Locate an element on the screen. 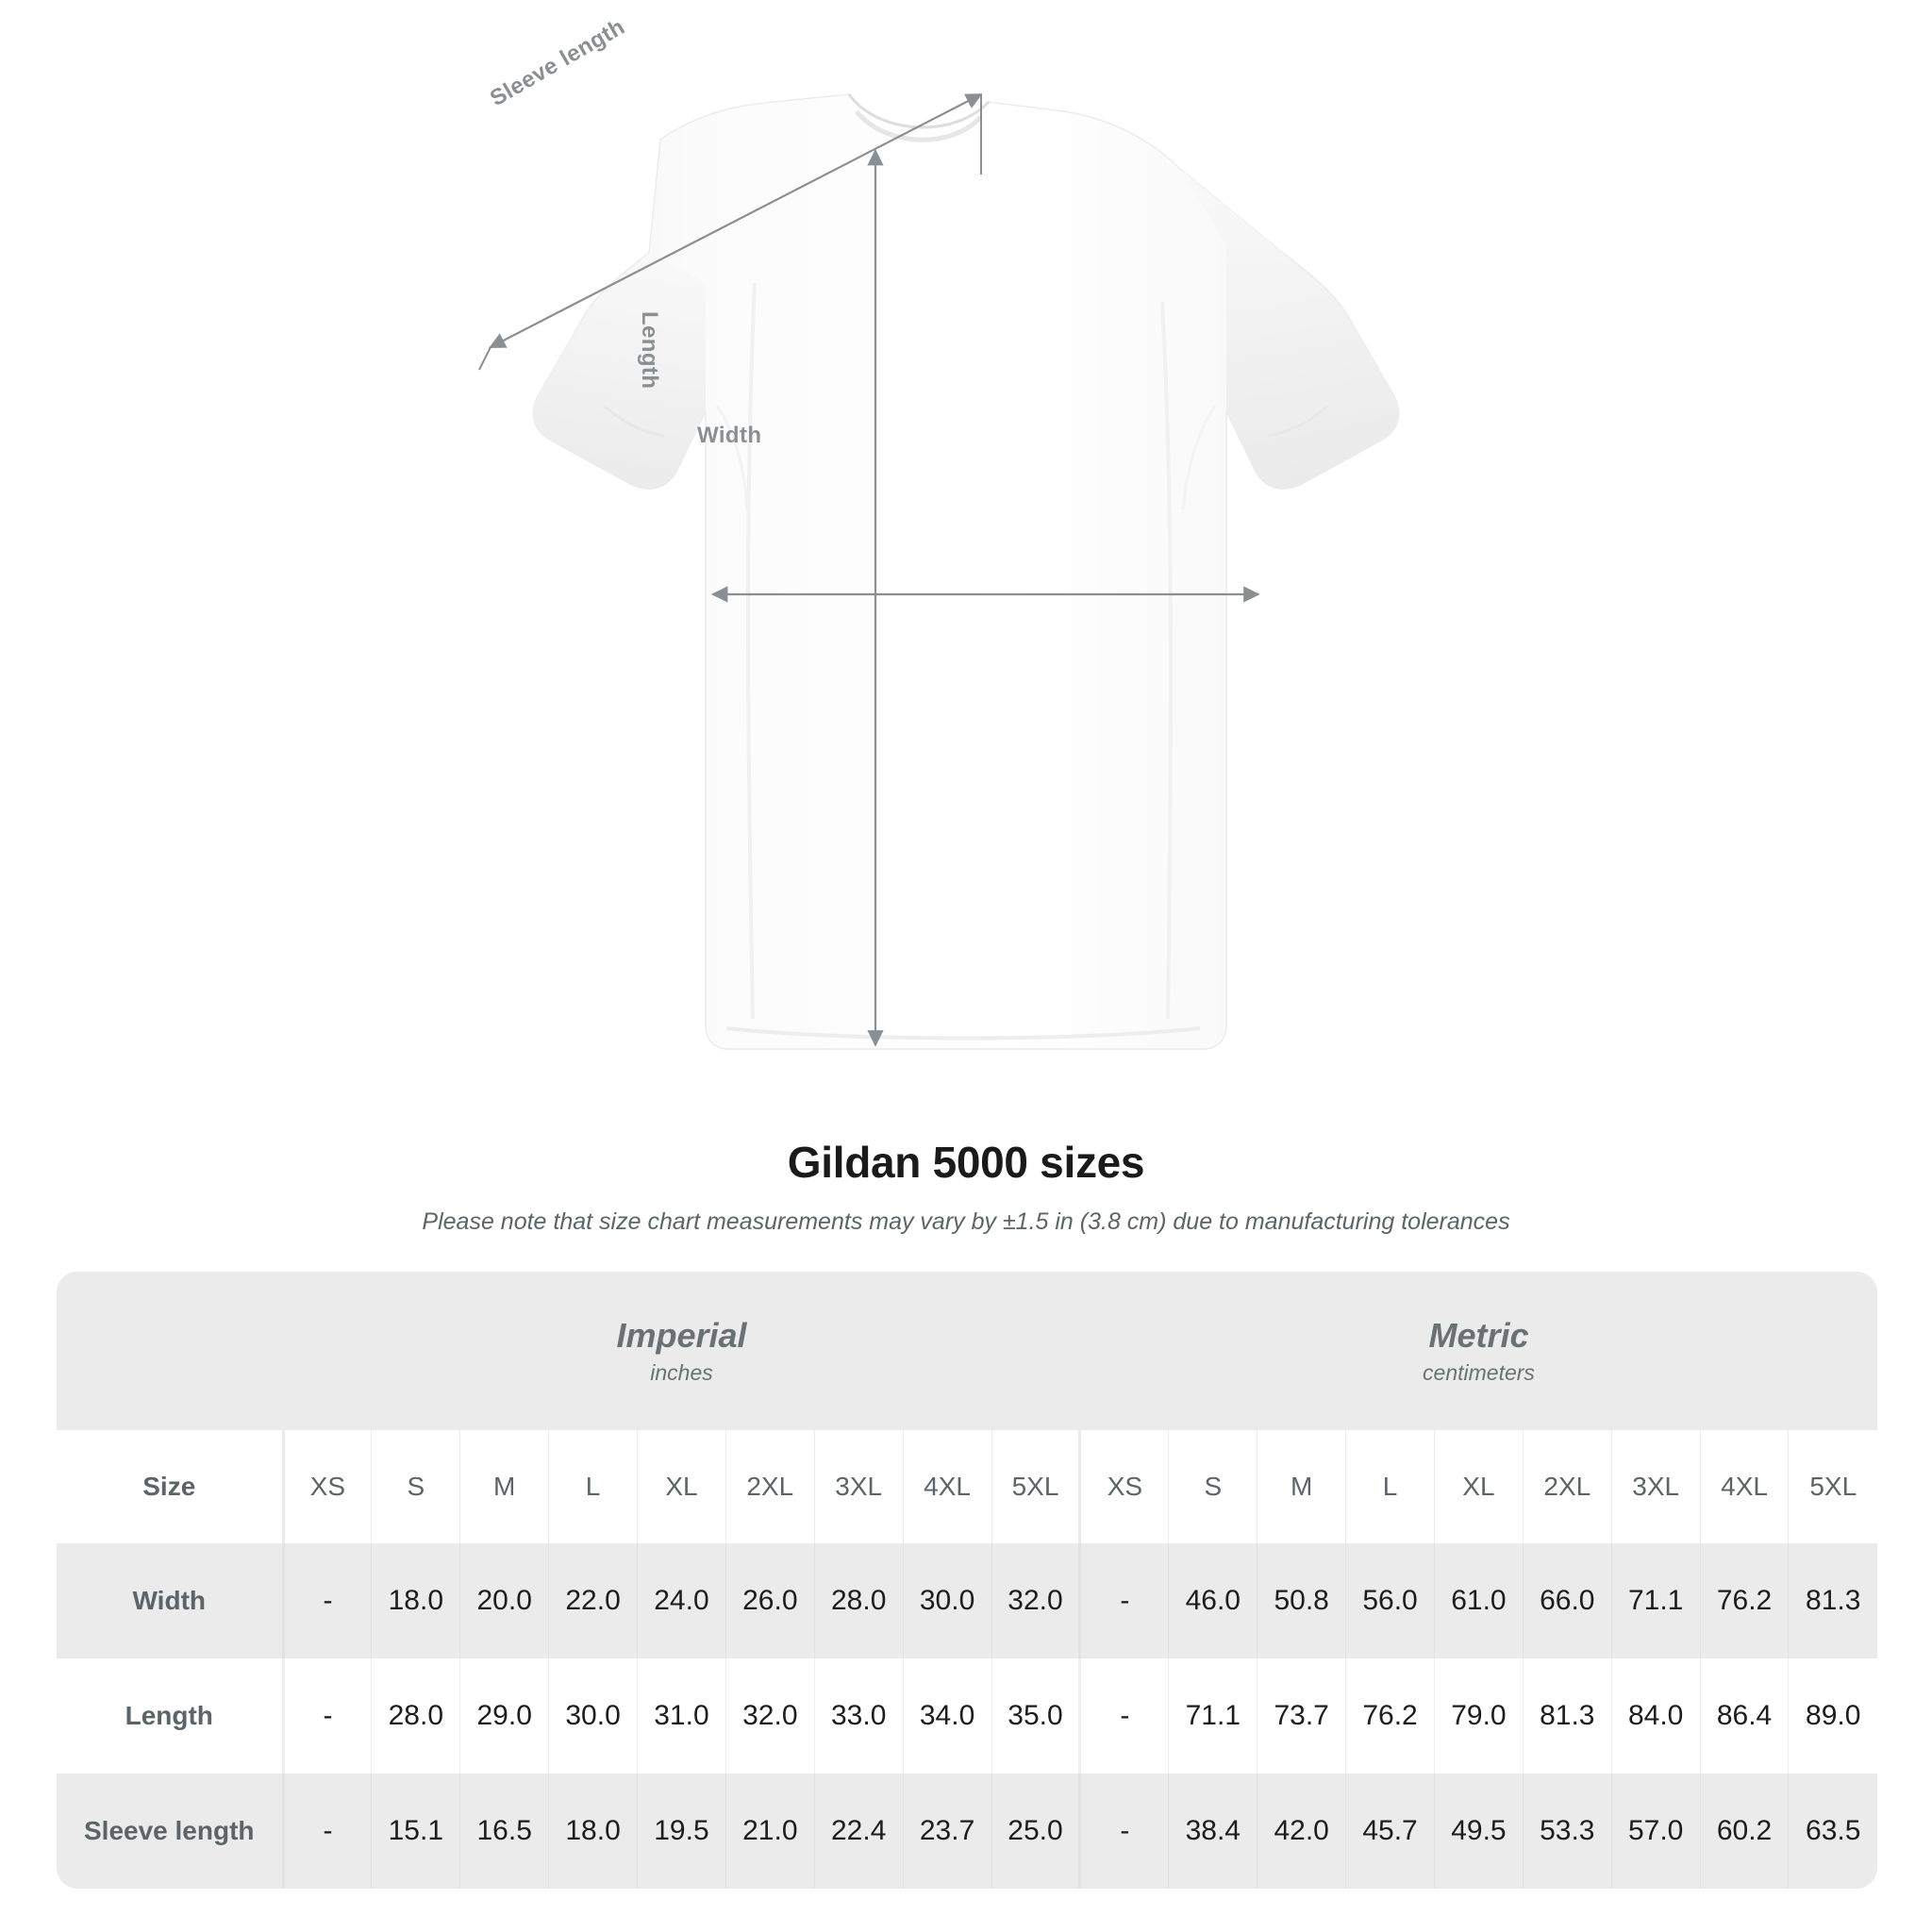 This screenshot has height=1932, width=1932. cell-length-imperial-l: 30.0 is located at coordinates (593, 1716).